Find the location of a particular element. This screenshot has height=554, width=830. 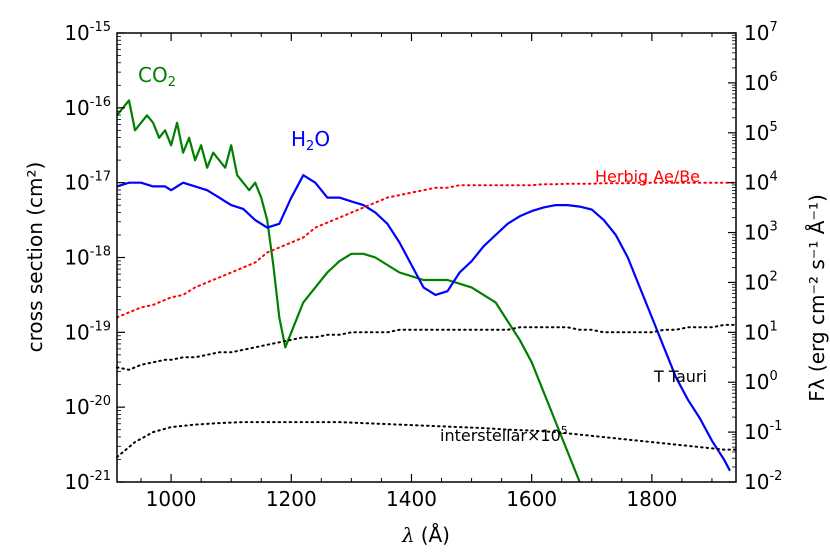

y-left-tick-label: 10-16 is located at coordinates (87, 107).